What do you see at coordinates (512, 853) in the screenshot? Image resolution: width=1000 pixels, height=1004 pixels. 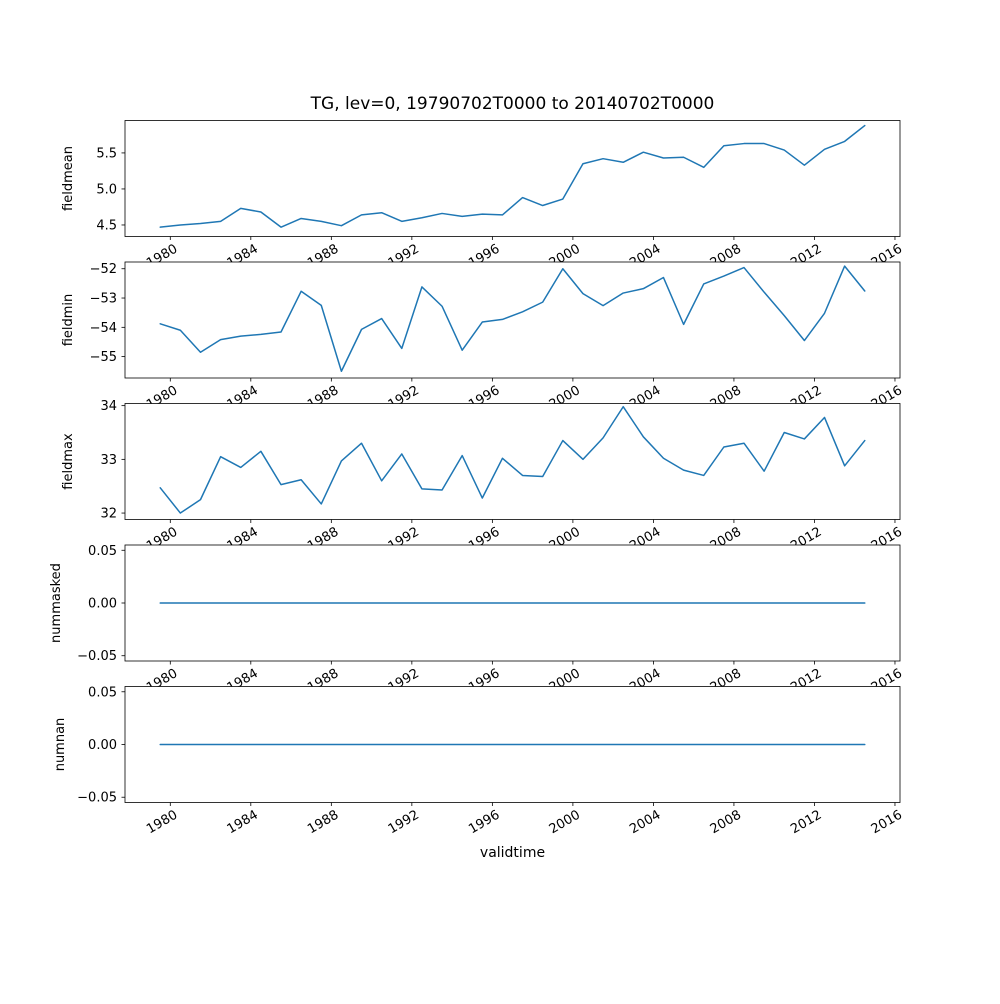 I see `x-axis-label: validtime` at bounding box center [512, 853].